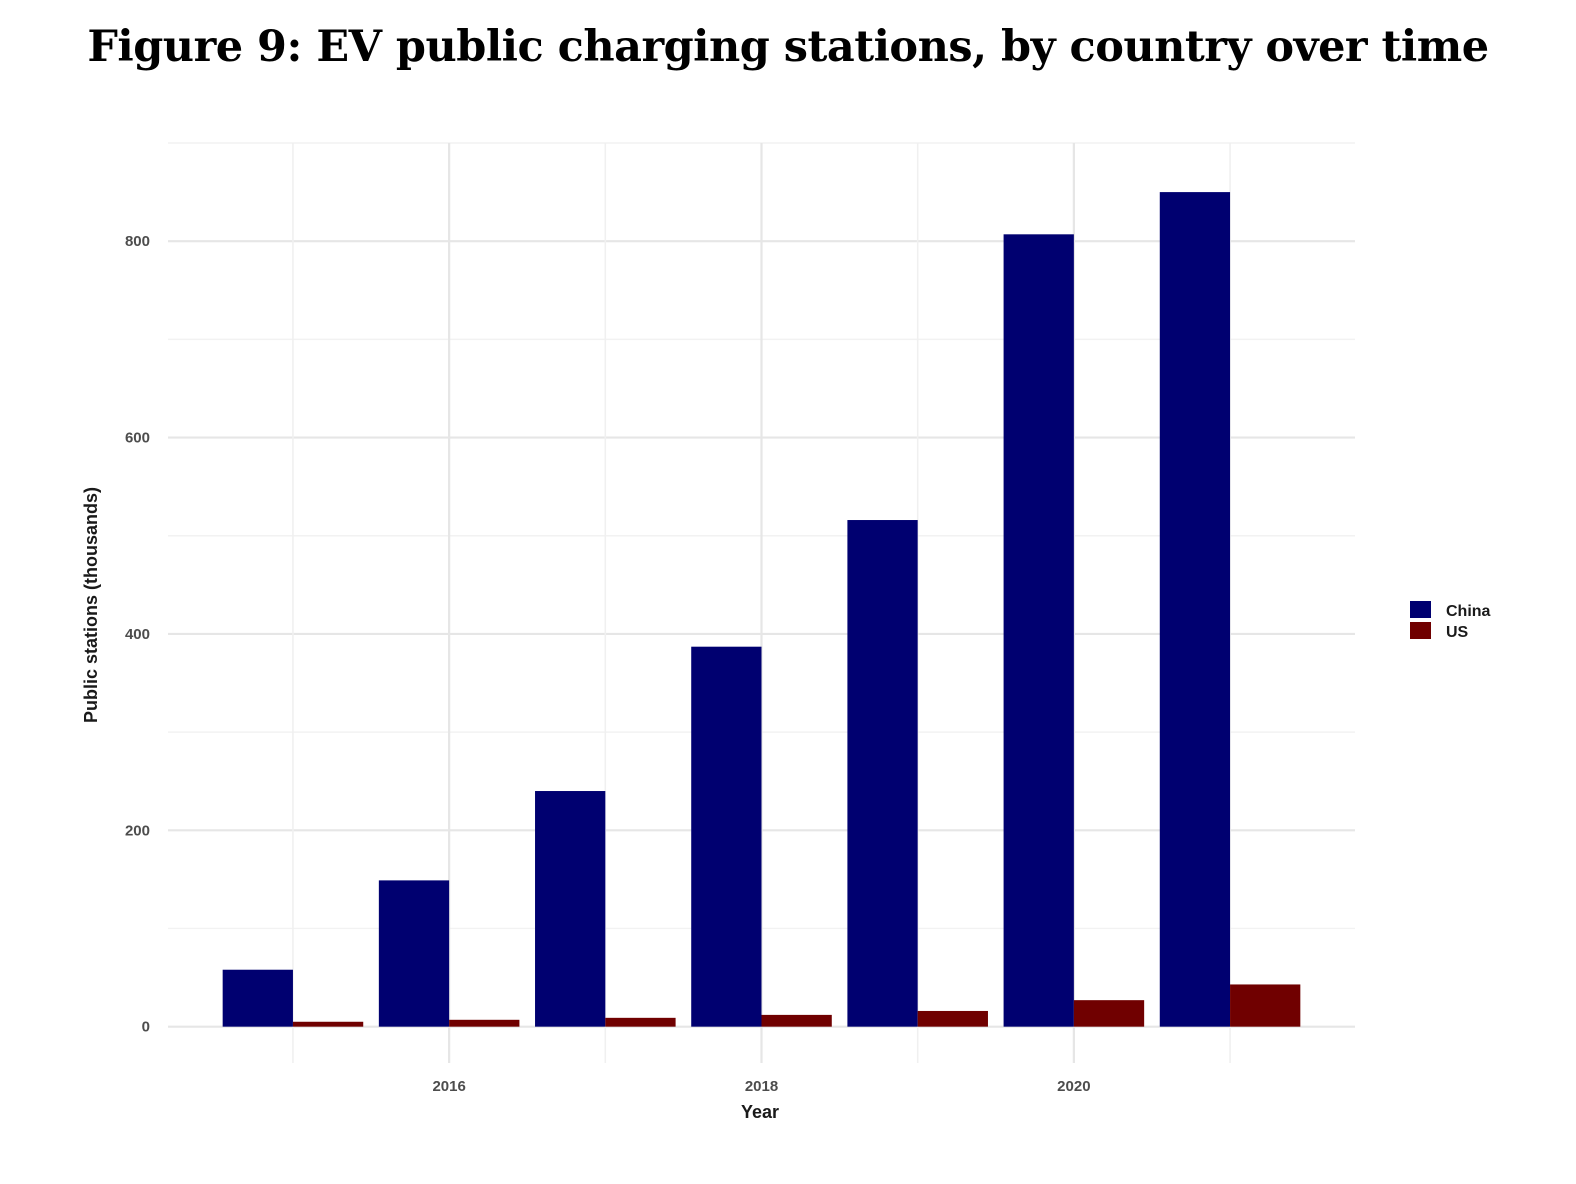 The width and height of the screenshot is (1576, 1184). I want to click on x-tick-label: 2018, so click(761, 1086).